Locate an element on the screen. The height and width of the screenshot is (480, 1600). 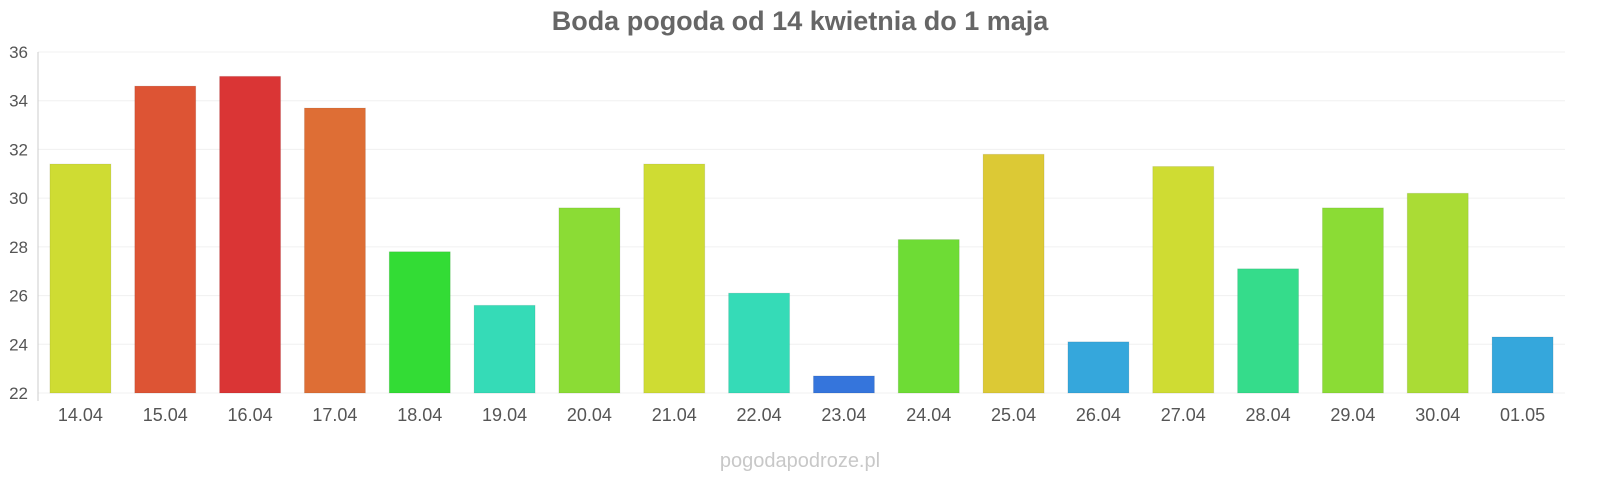
x-tick-label: 21.04 is located at coordinates (674, 415).